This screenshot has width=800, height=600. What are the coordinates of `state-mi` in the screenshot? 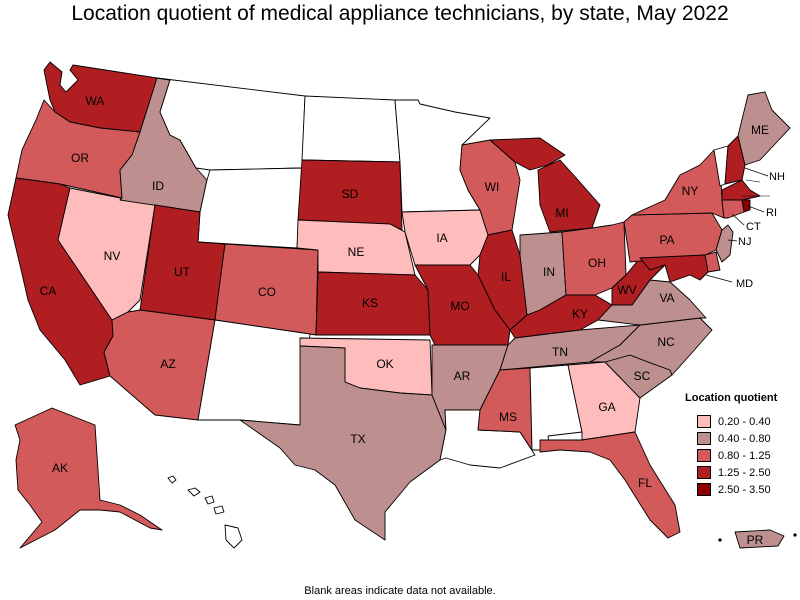 It's located at (545, 185).